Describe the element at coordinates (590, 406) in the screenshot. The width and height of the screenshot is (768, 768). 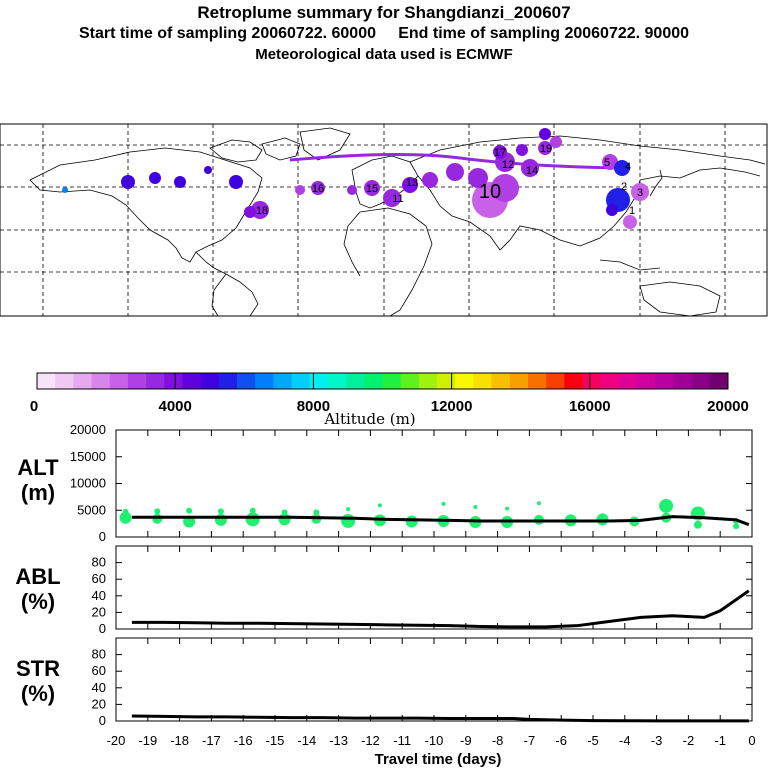
I see `colorbar-tick-label: 16000` at that location.